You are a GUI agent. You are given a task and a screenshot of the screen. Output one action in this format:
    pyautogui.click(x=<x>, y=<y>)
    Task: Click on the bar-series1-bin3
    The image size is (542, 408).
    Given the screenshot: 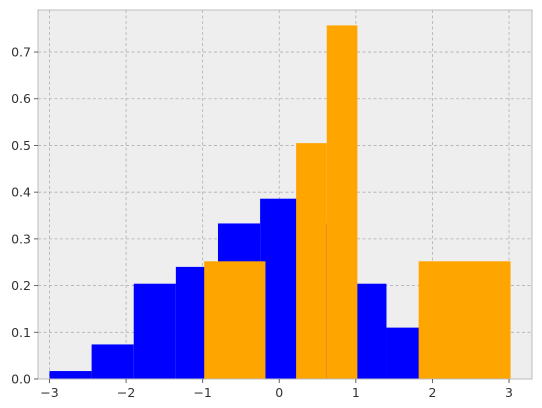 What is the action you would take?
    pyautogui.click(x=464, y=320)
    